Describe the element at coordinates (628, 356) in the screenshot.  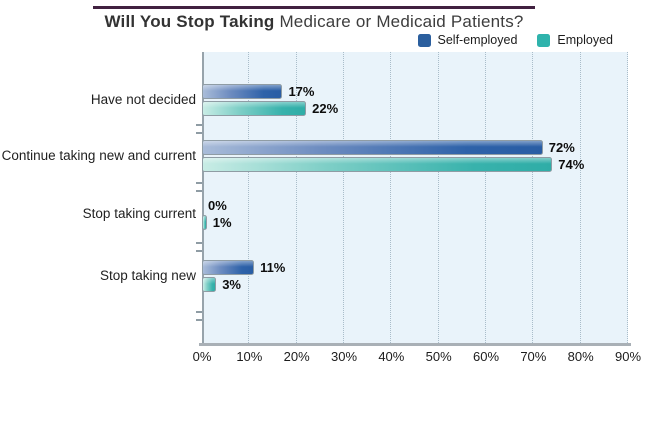
I see `x-tick-label-90: 90%` at that location.